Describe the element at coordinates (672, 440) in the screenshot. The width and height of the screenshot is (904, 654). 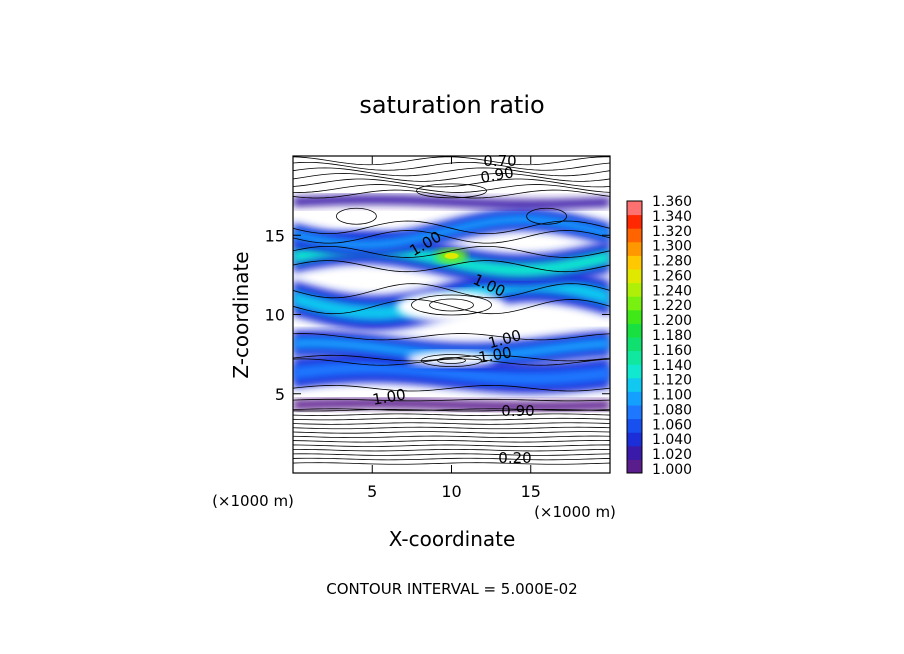
I see `colorbar-label-1.040: 1.040` at that location.